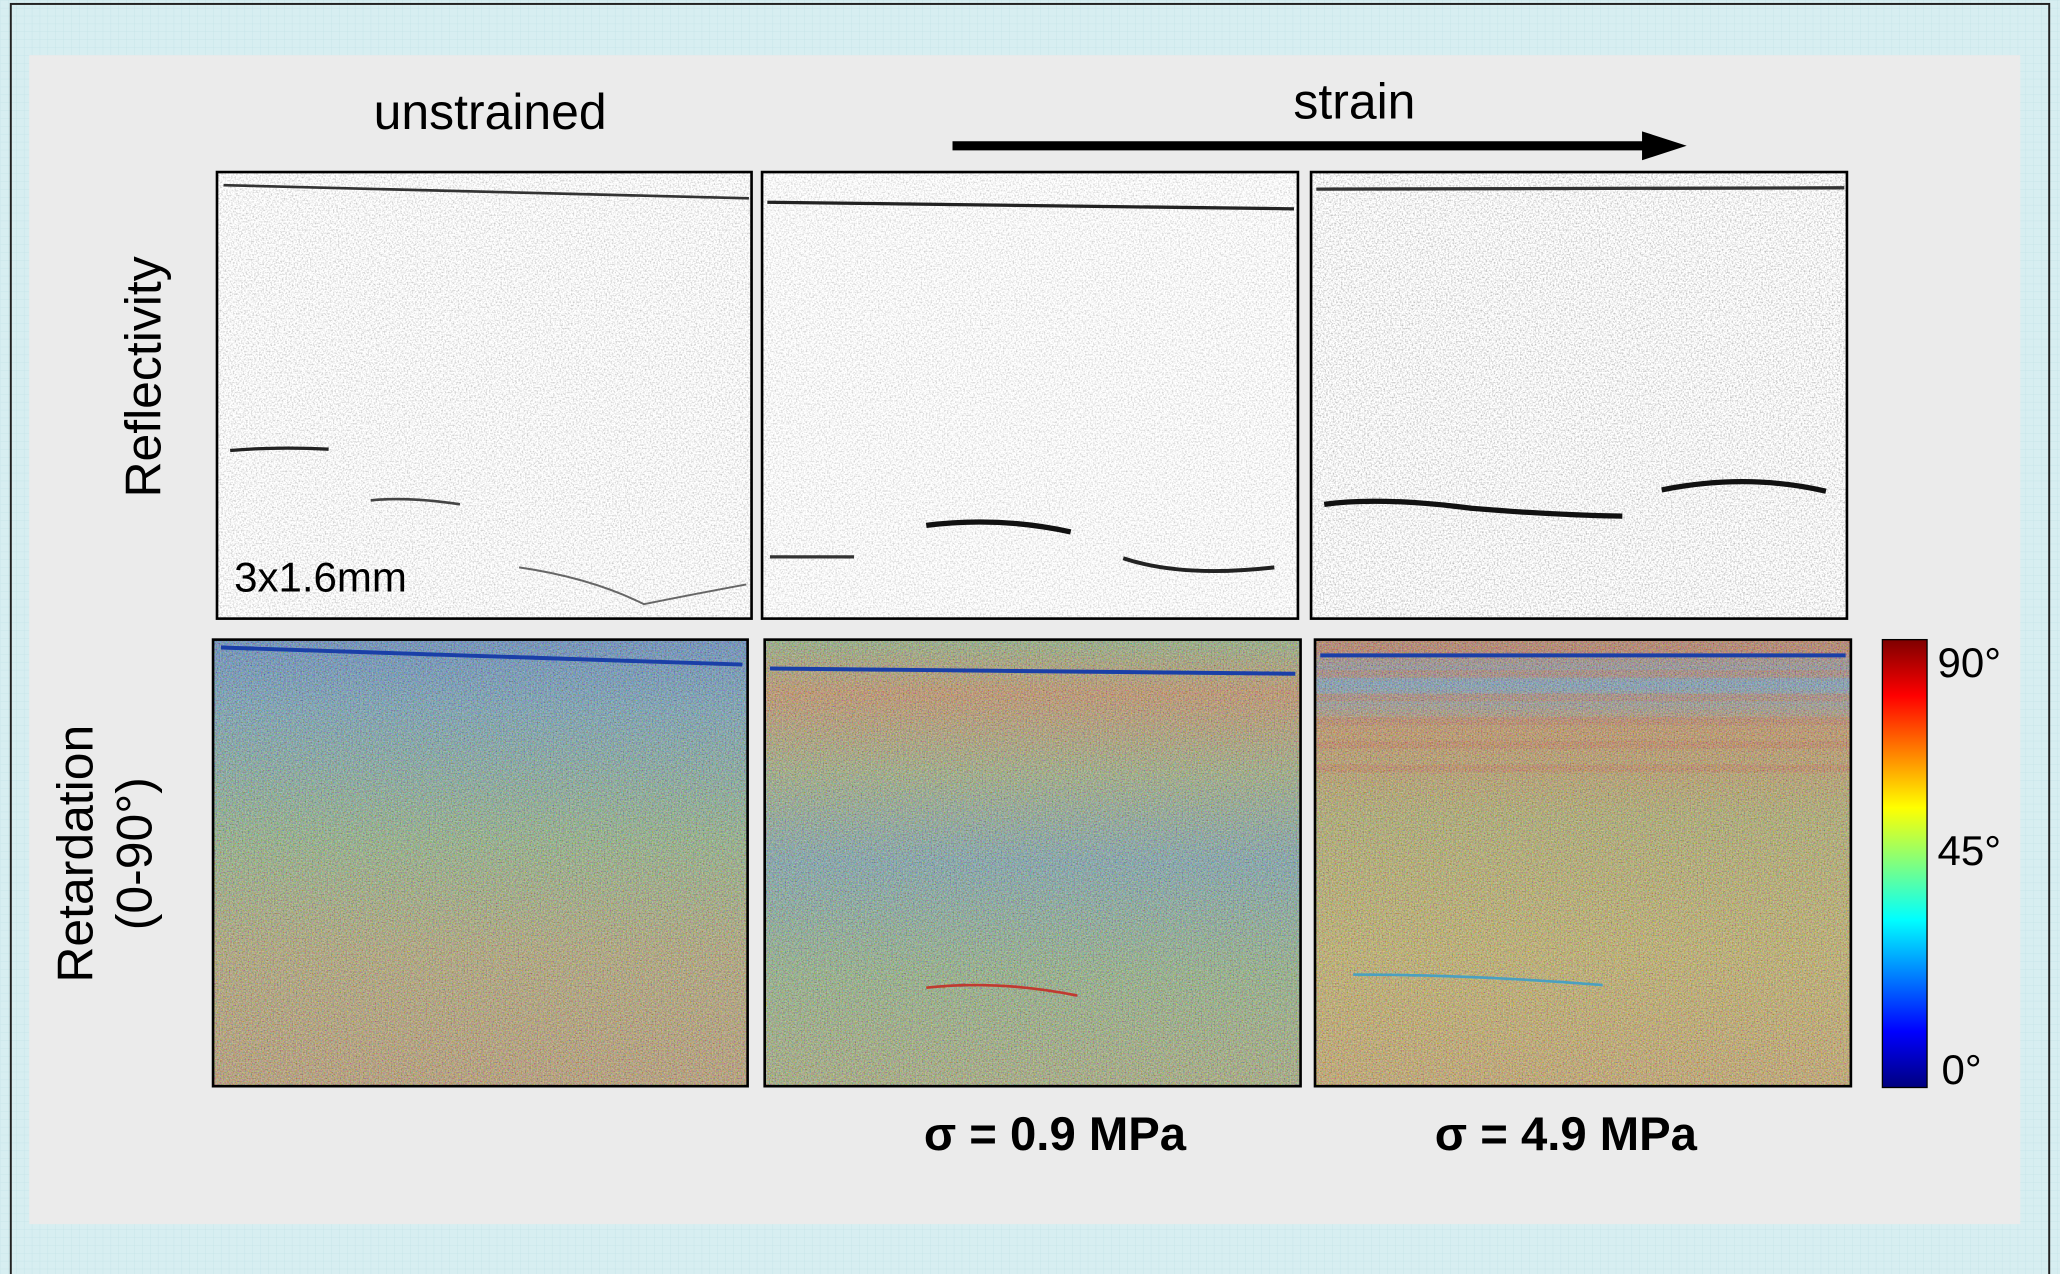 The image size is (2060, 1274). I want to click on stress-label: σ = 0.9 MPa, so click(1055, 1134).